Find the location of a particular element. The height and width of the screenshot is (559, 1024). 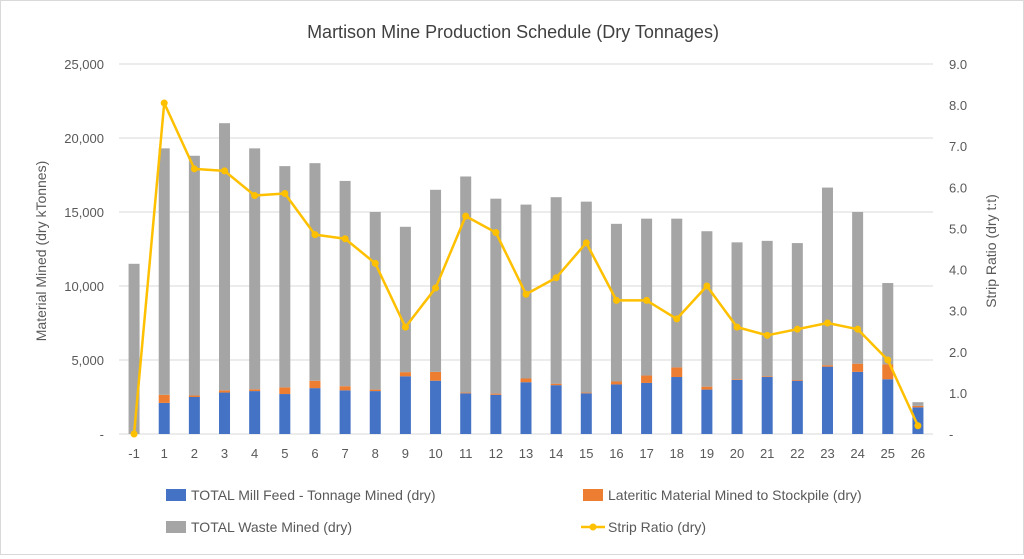

x-tick-label: 9 is located at coordinates (405, 453).